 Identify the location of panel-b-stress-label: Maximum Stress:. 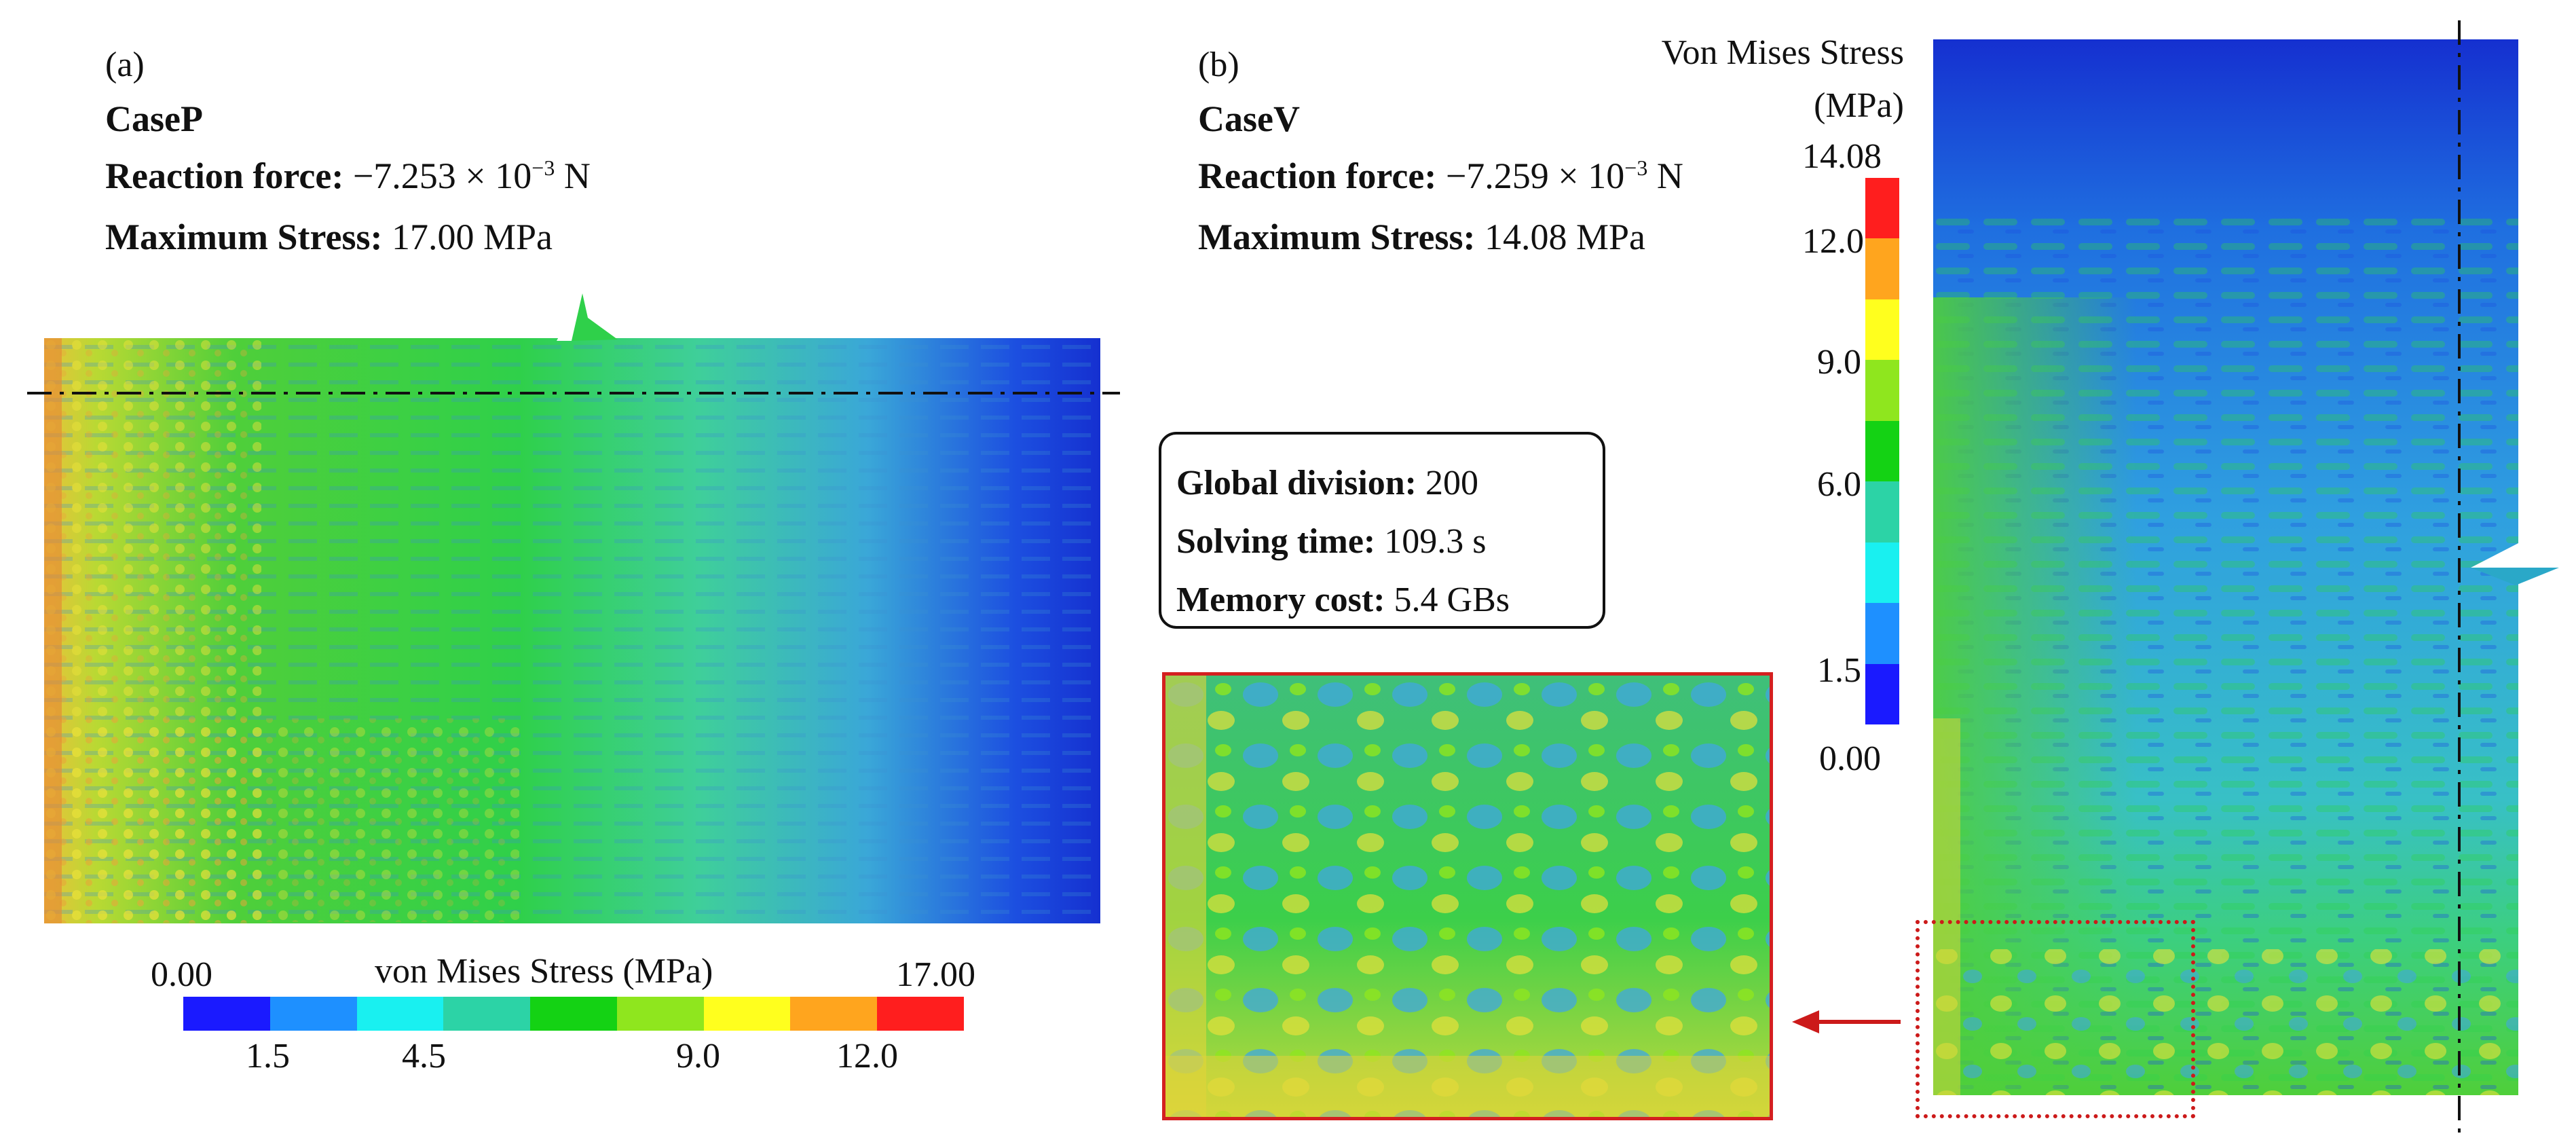
(1337, 237).